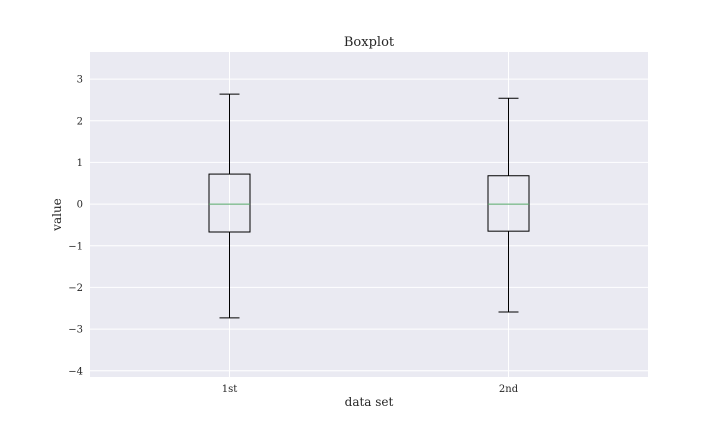 This screenshot has width=720, height=432. I want to click on y-tick-label: −3, so click(75, 330).